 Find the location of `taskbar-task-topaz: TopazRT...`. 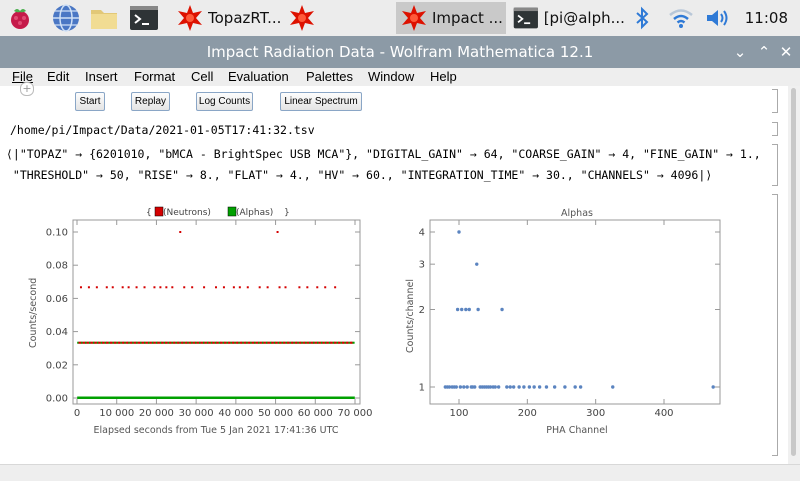

taskbar-task-topaz: TopazRT... is located at coordinates (227, 18).